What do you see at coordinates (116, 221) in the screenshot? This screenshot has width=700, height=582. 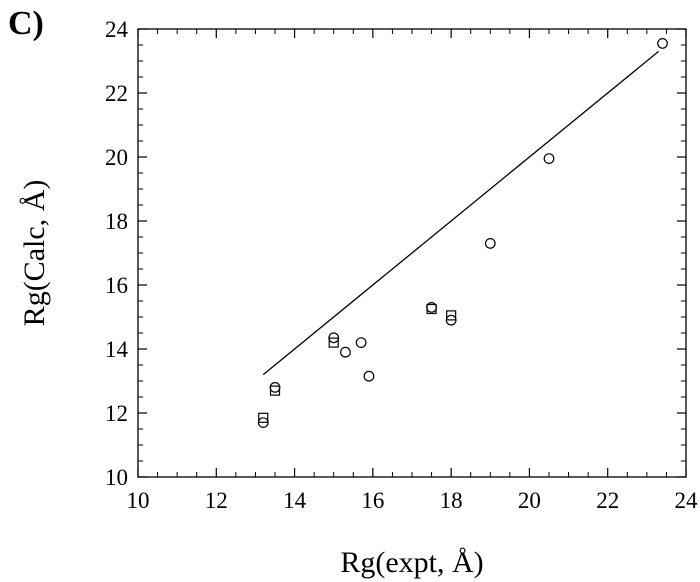 I see `y-tick-label: 18` at bounding box center [116, 221].